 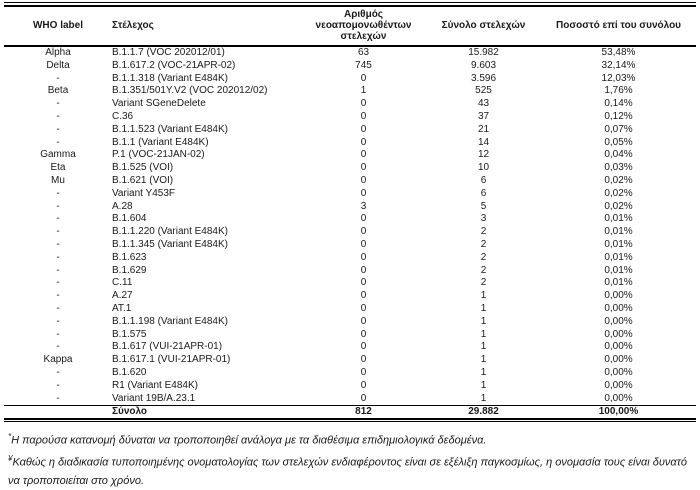 What do you see at coordinates (350, 155) in the screenshot?
I see `table-row: Gamma P.1 (VOC-21JAN-02) 0 12 0,04%` at bounding box center [350, 155].